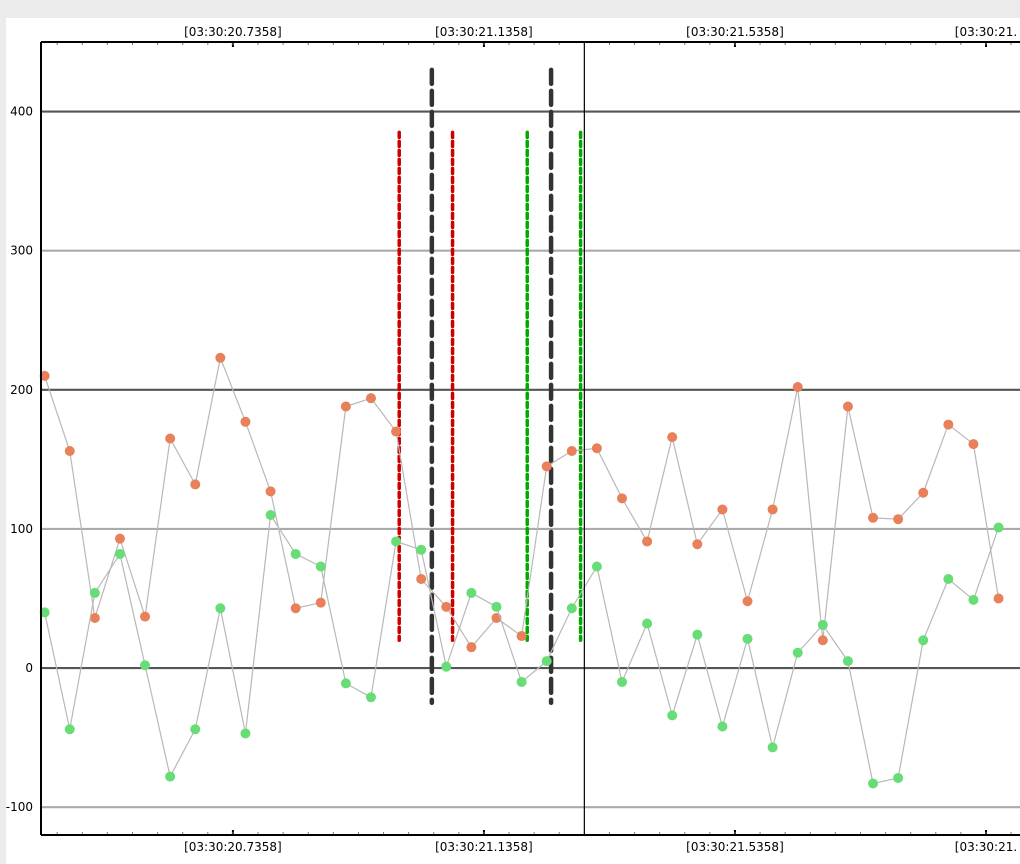 The image size is (1020, 864). What do you see at coordinates (233, 32) in the screenshot?
I see `x-tick-label-top: [03:30:20.7358]` at bounding box center [233, 32].